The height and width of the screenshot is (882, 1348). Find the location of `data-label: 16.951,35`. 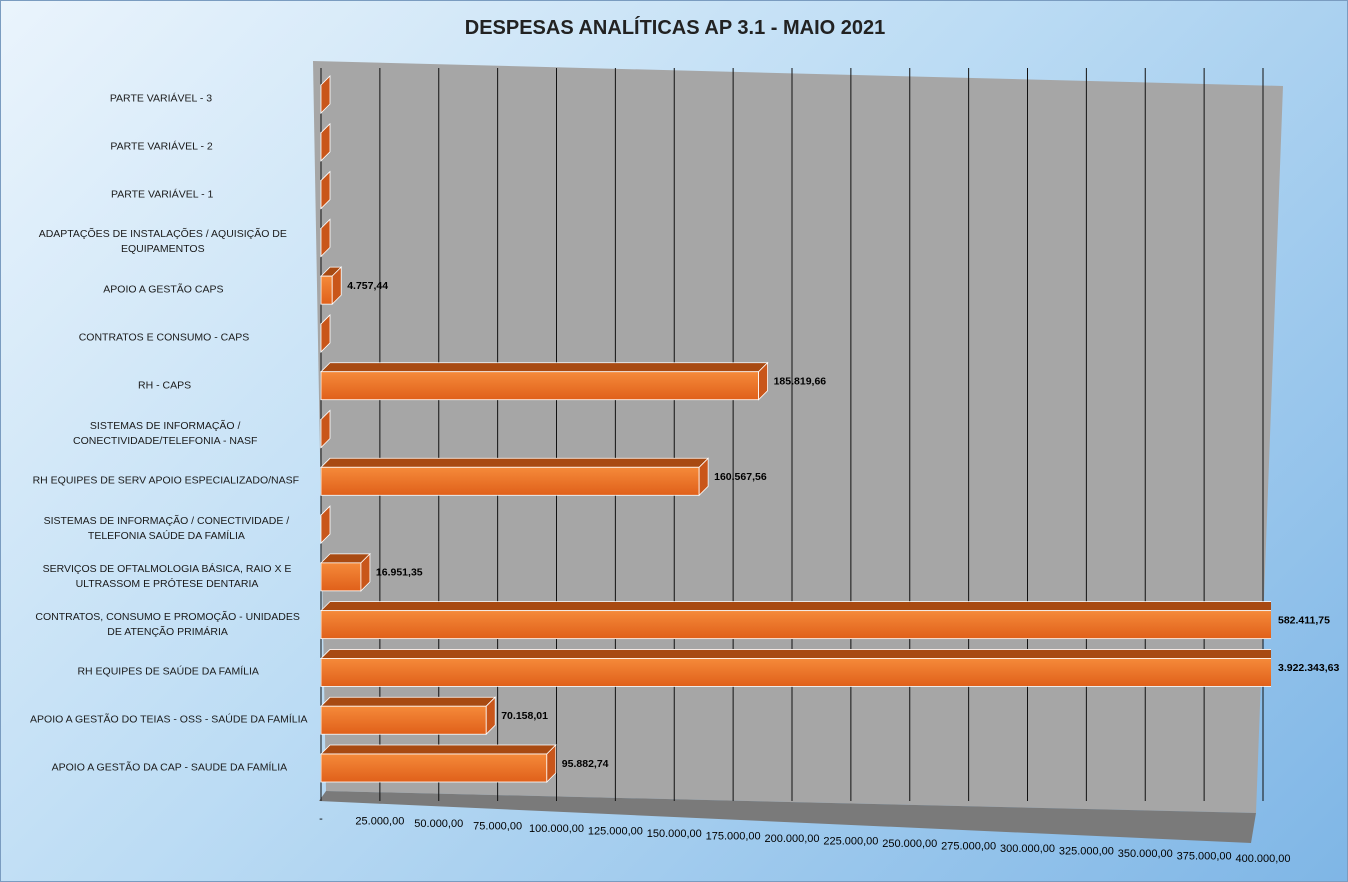

data-label: 16.951,35 is located at coordinates (399, 573).